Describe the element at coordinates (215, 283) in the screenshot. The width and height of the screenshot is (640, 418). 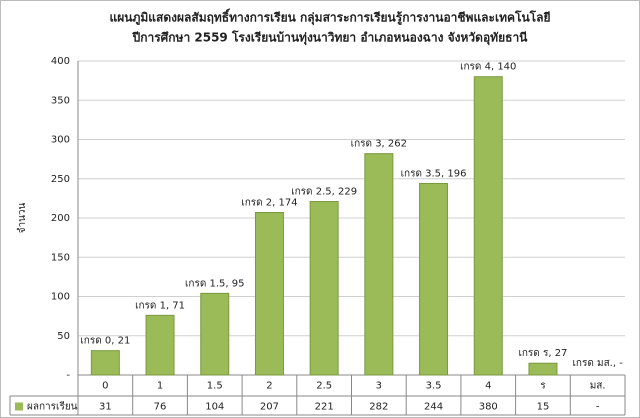
I see `point-label: เกรด 1.5, 95` at that location.